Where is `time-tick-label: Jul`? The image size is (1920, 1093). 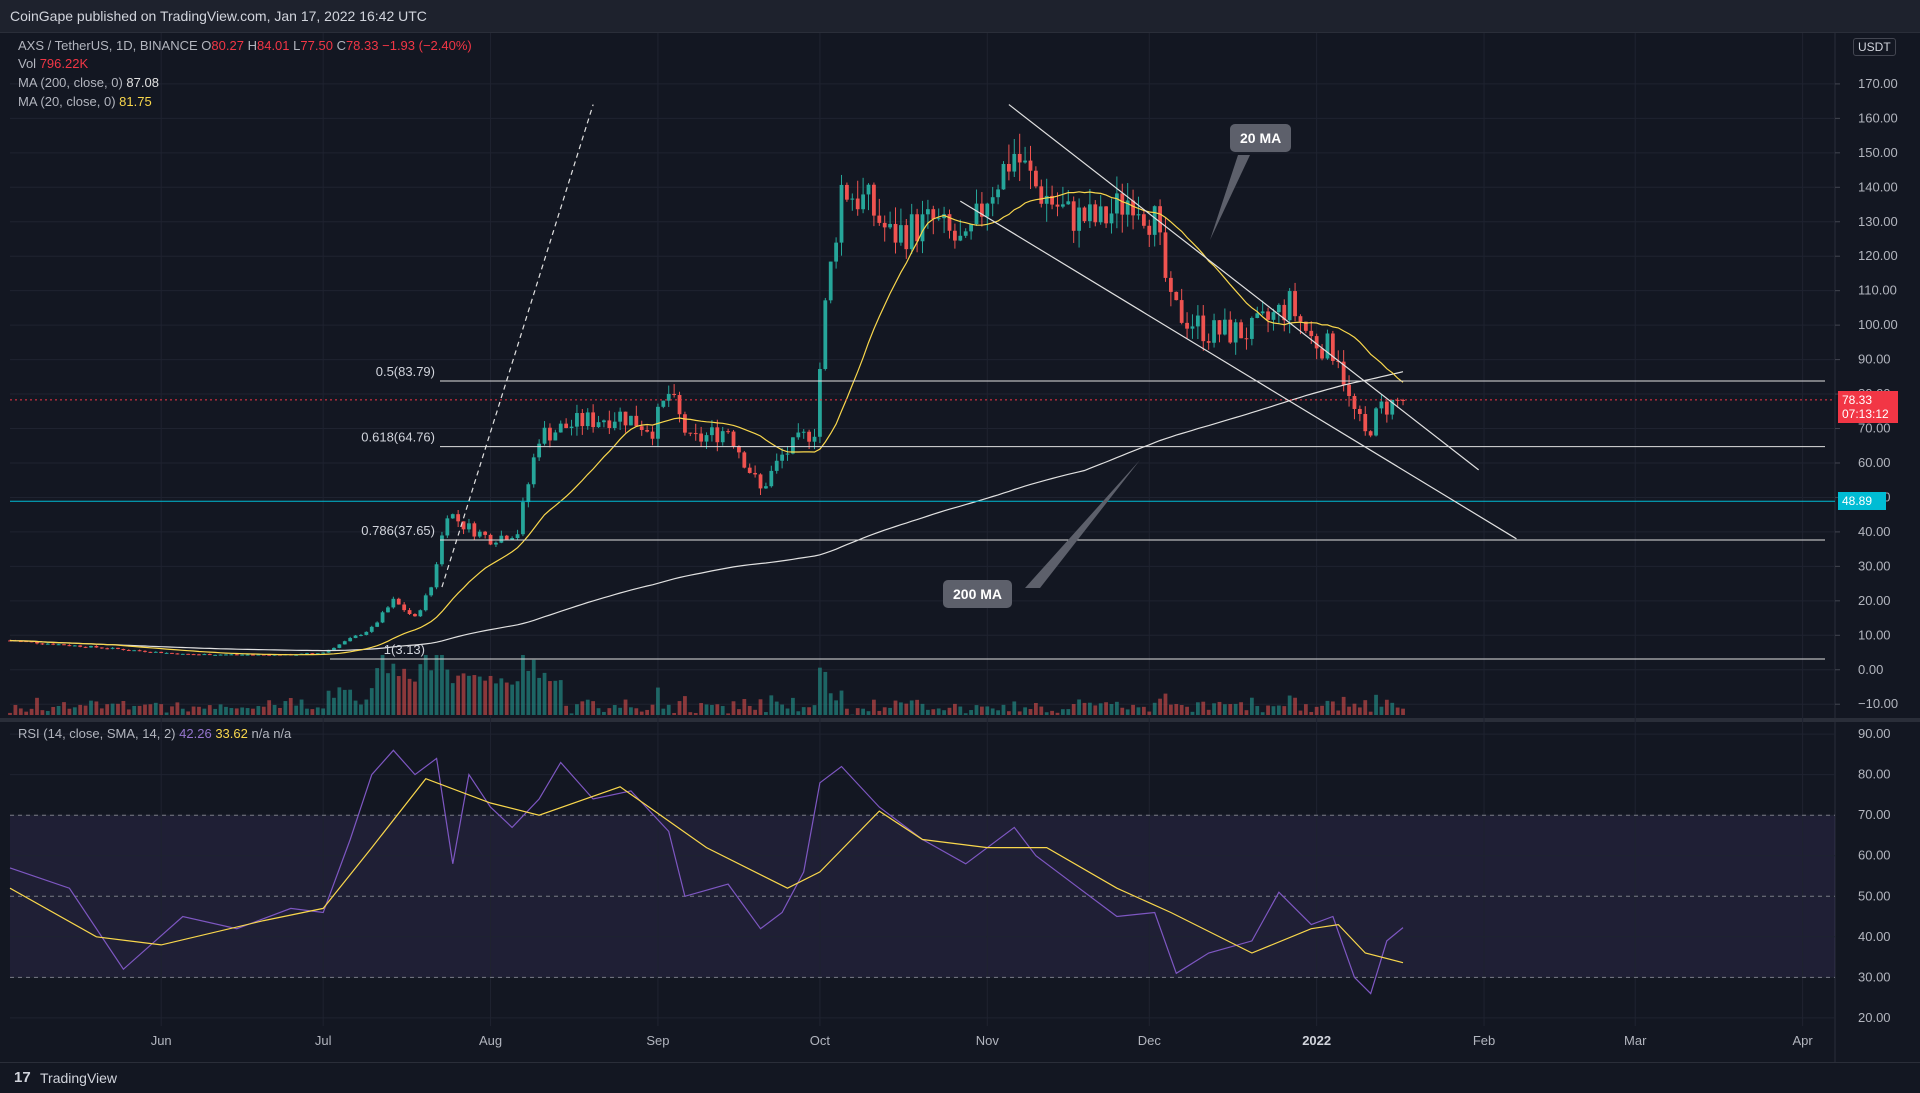 time-tick-label: Jul is located at coordinates (323, 1040).